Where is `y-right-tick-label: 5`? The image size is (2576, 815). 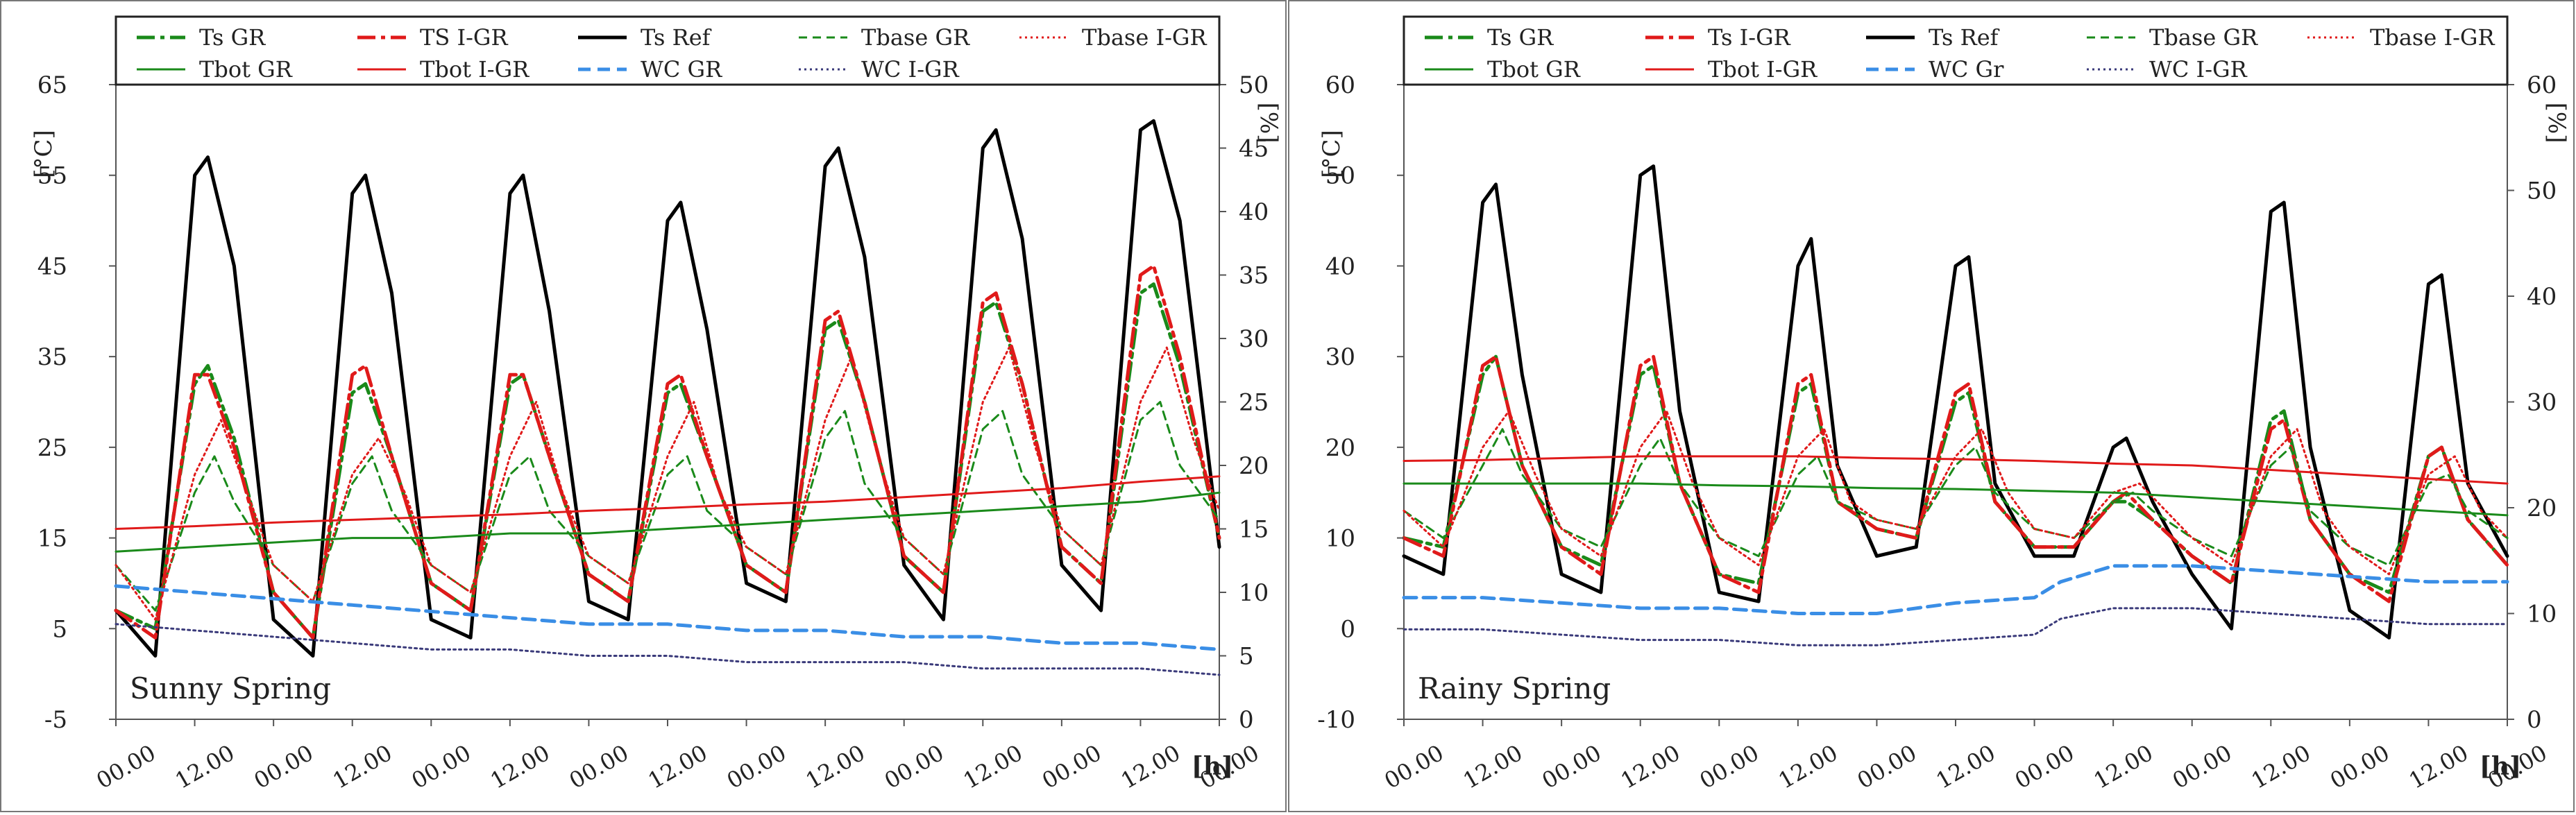
y-right-tick-label: 5 is located at coordinates (1246, 657).